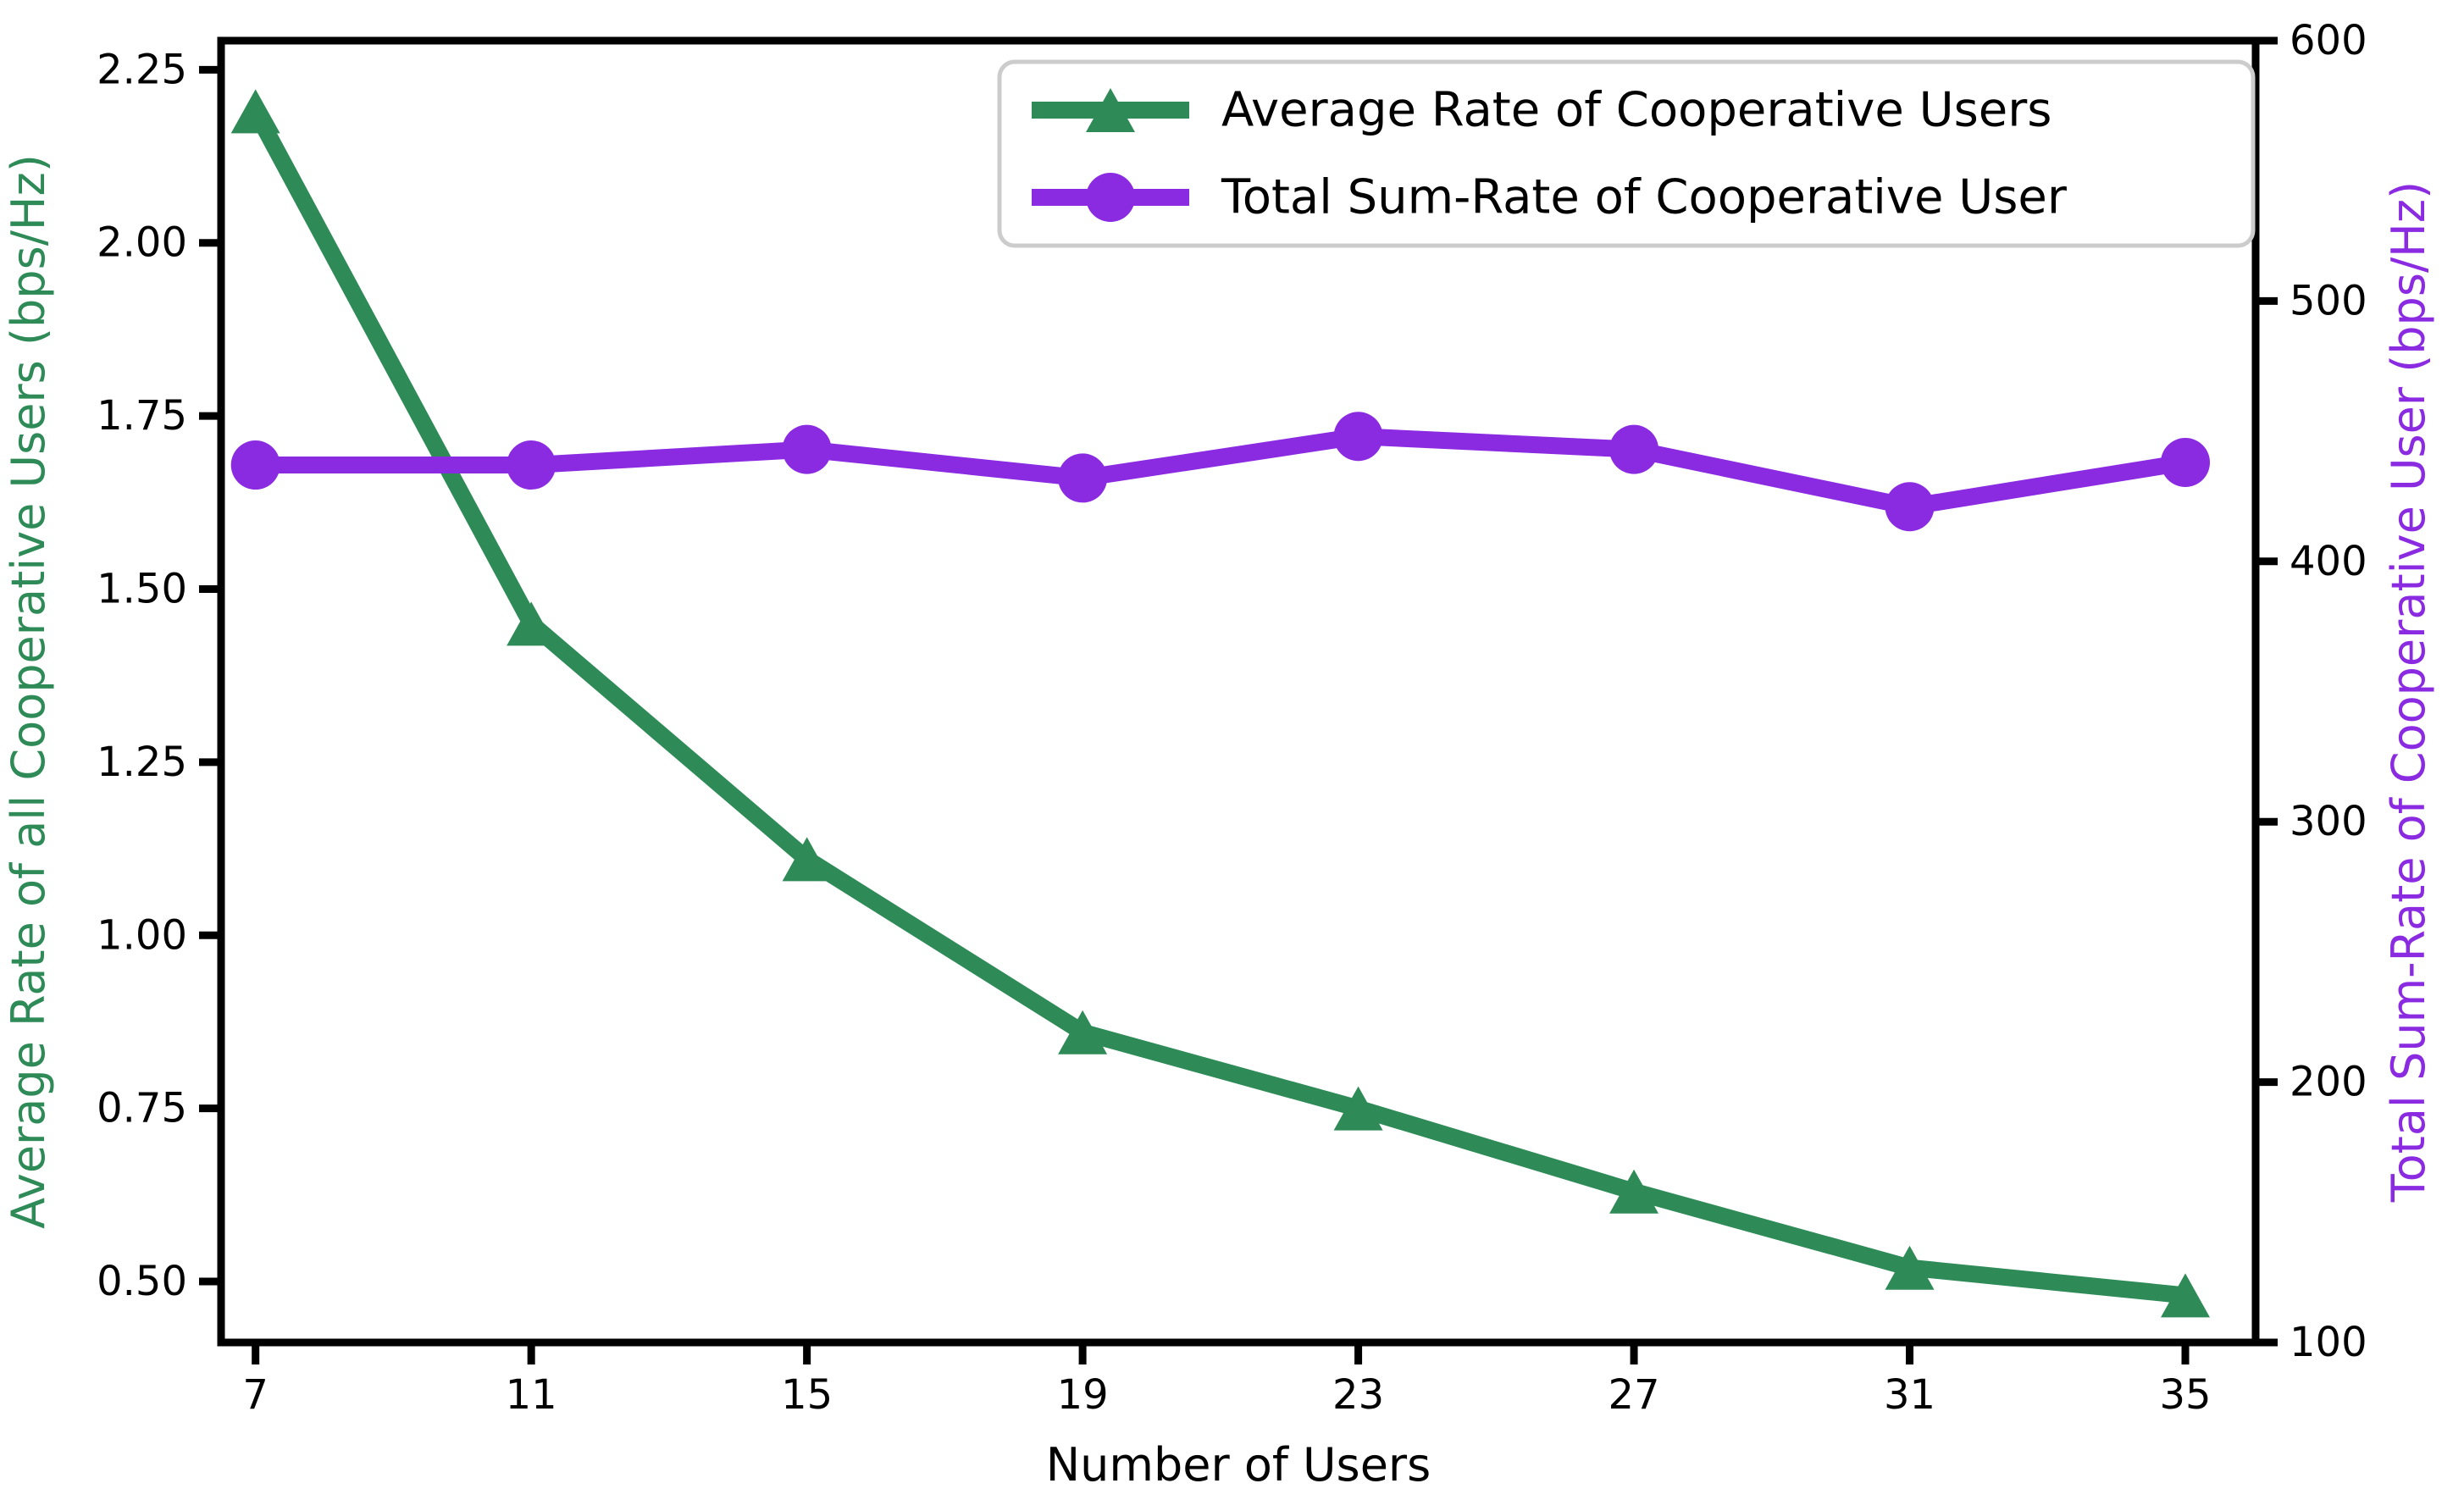  Describe the element at coordinates (142, 589) in the screenshot. I see `y-axis-left-tick-label: 1.50` at that location.